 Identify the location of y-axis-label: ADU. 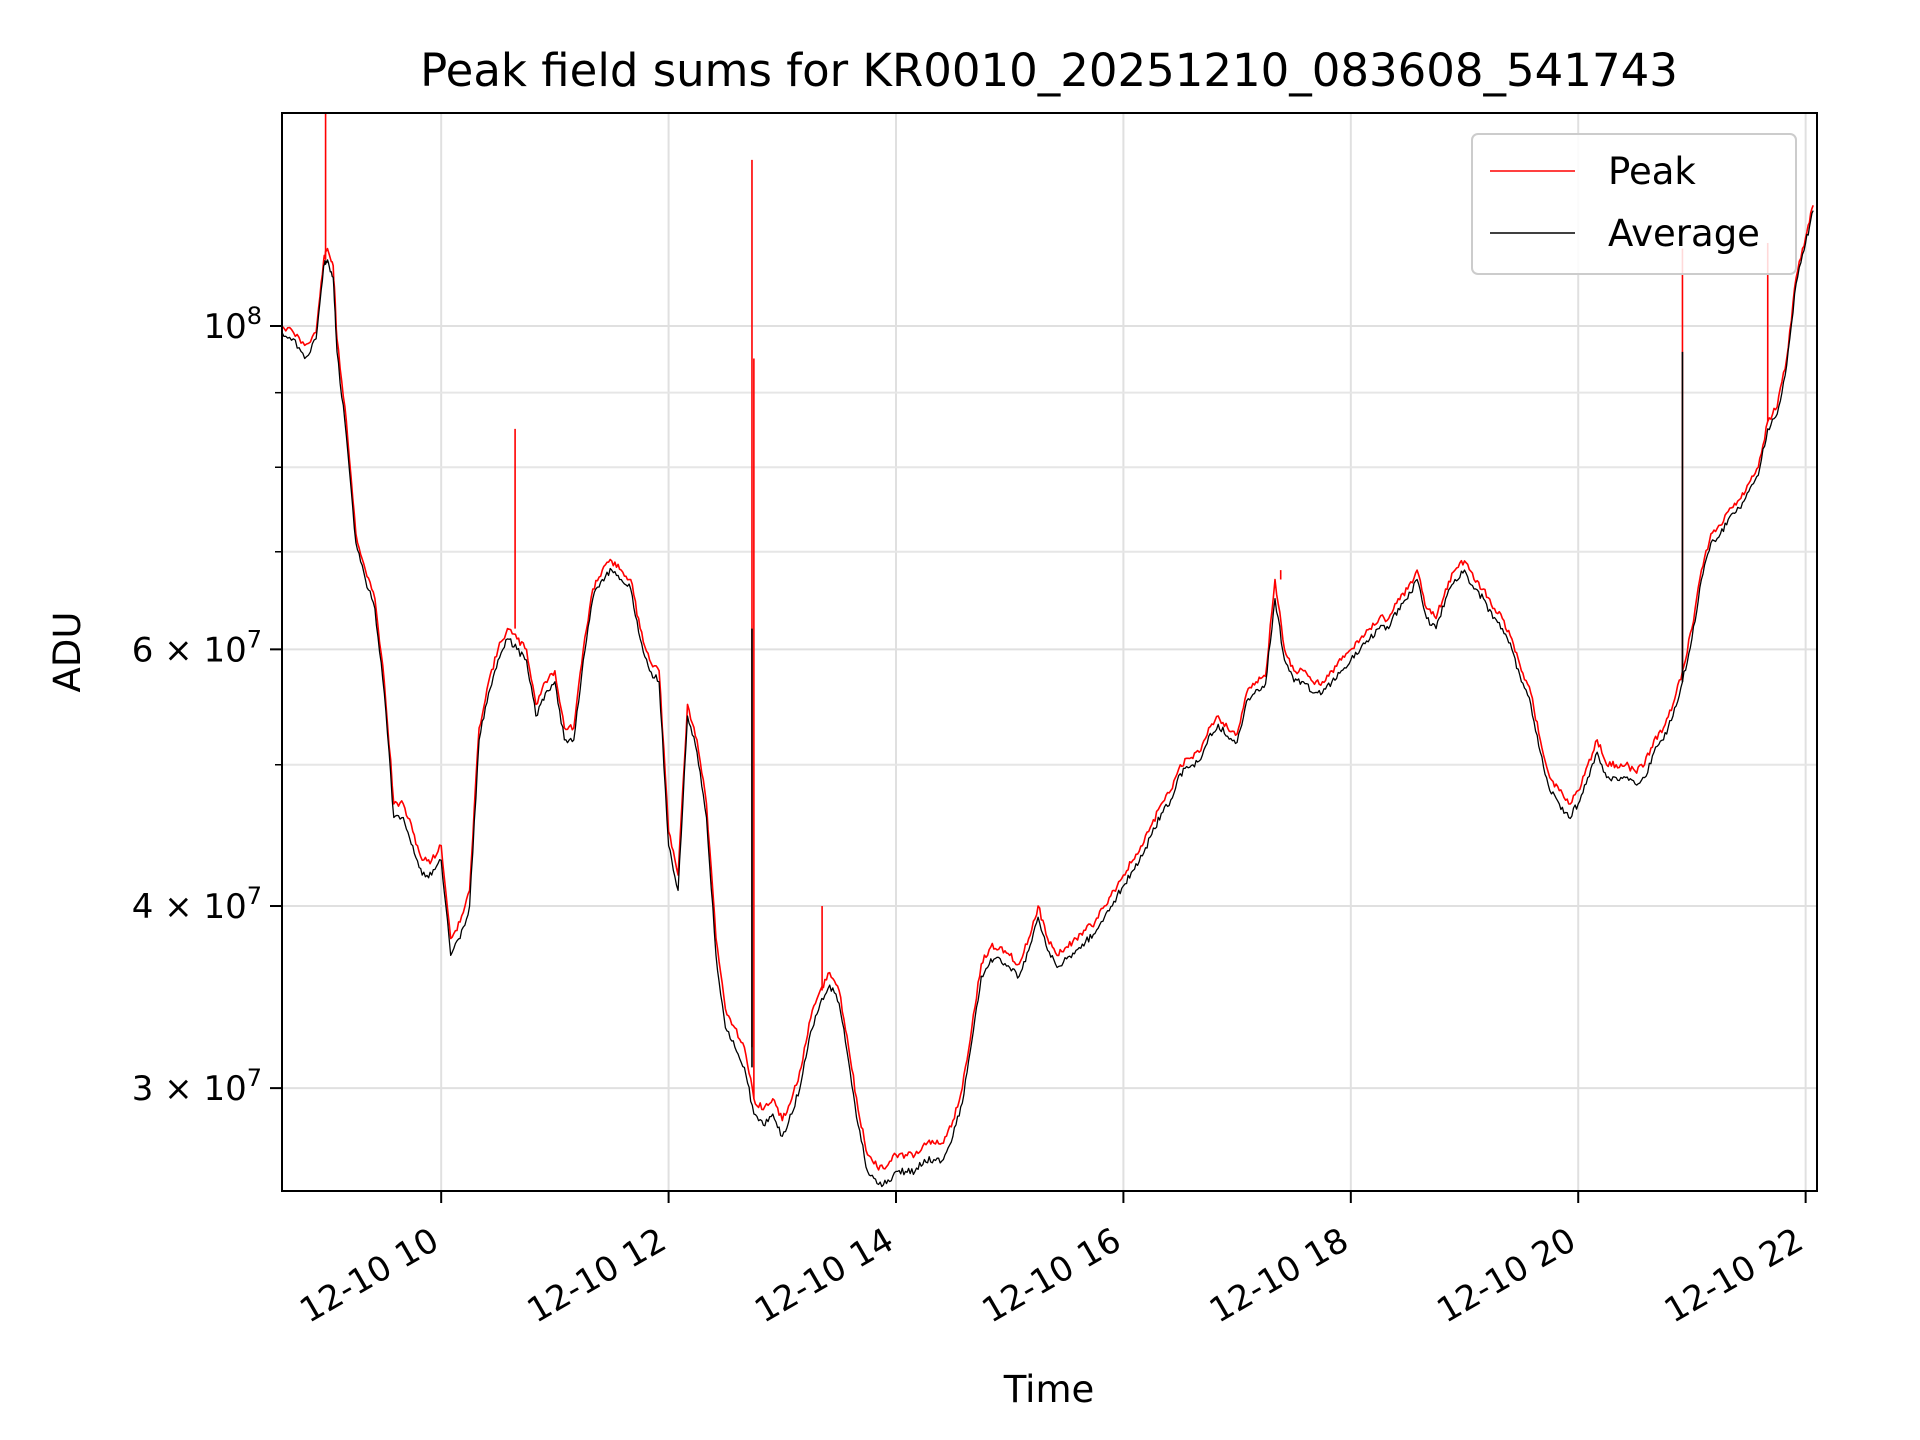
(67, 652).